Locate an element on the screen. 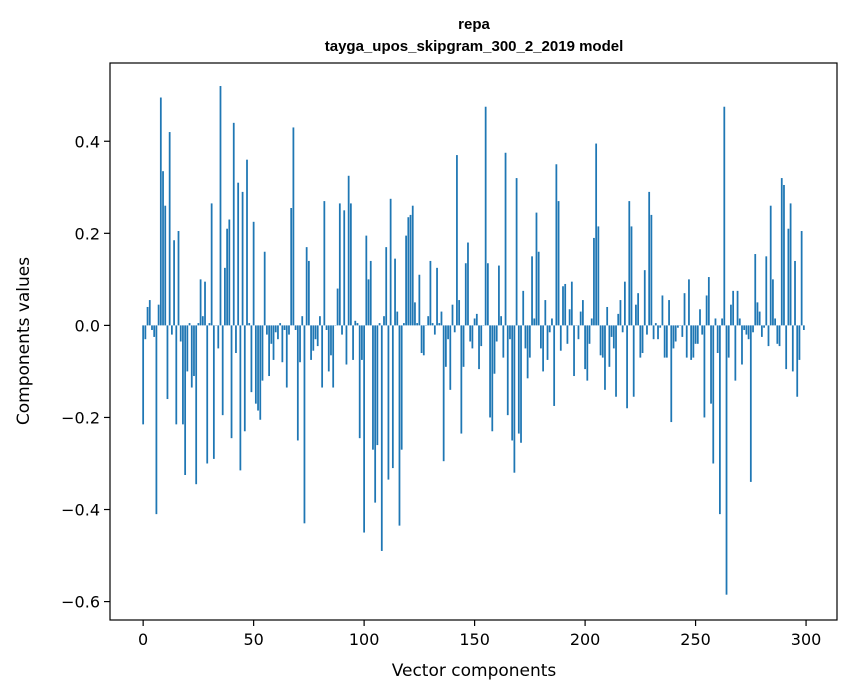  y-tick-label: −0.6 is located at coordinates (80, 602).